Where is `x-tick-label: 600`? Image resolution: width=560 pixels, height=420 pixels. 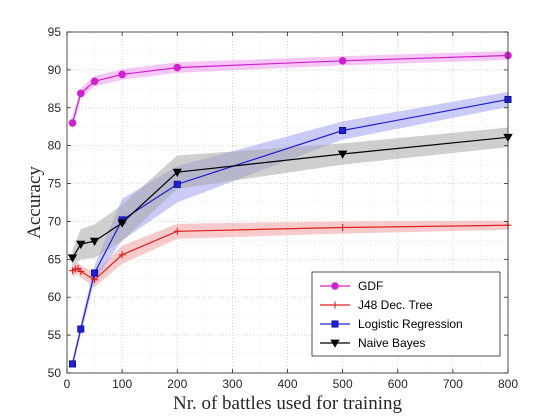
x-tick-label: 600 is located at coordinates (398, 384).